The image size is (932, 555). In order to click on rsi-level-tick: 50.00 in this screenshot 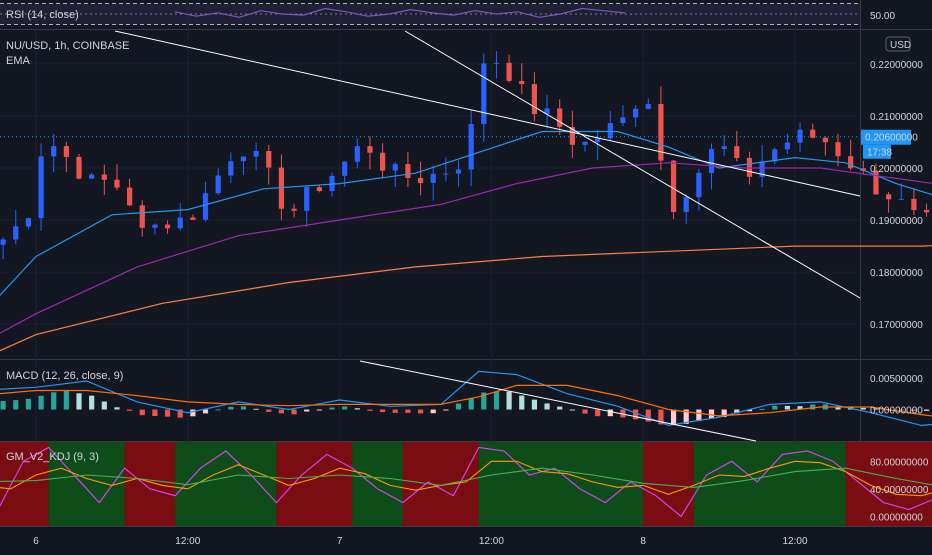, I will do `click(882, 16)`.